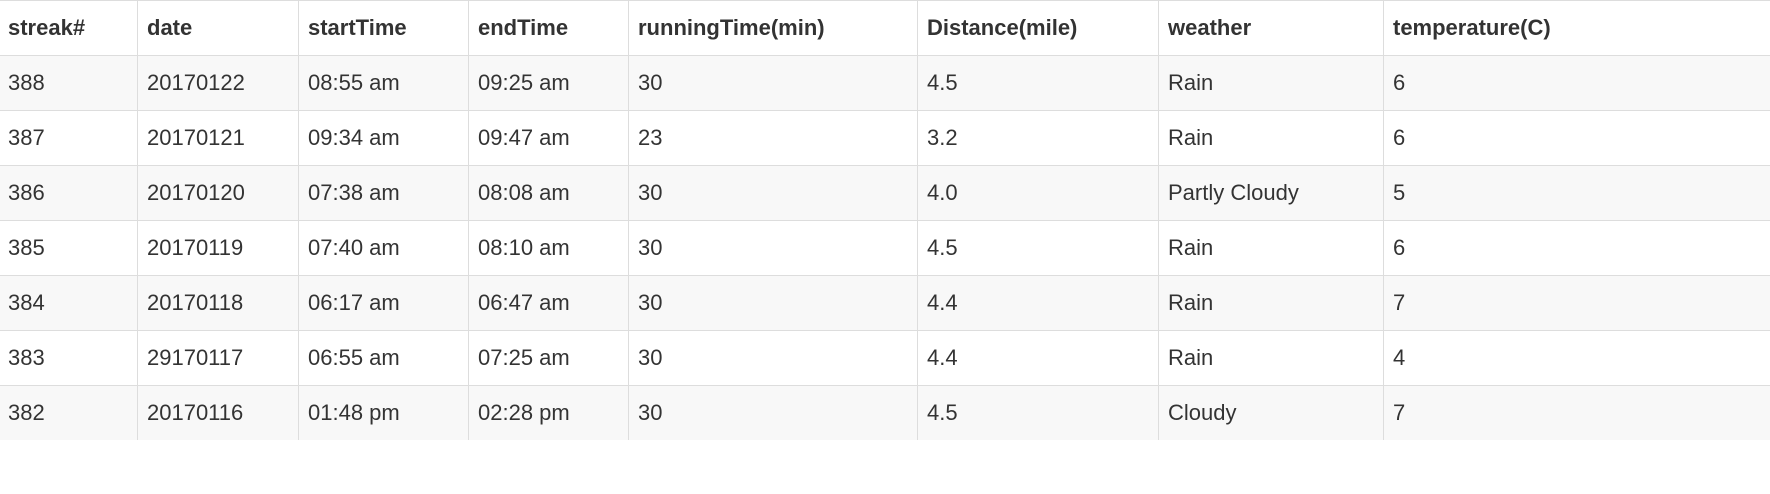 The height and width of the screenshot is (494, 1770). Describe the element at coordinates (218, 193) in the screenshot. I see `cell-date: 20170120` at that location.